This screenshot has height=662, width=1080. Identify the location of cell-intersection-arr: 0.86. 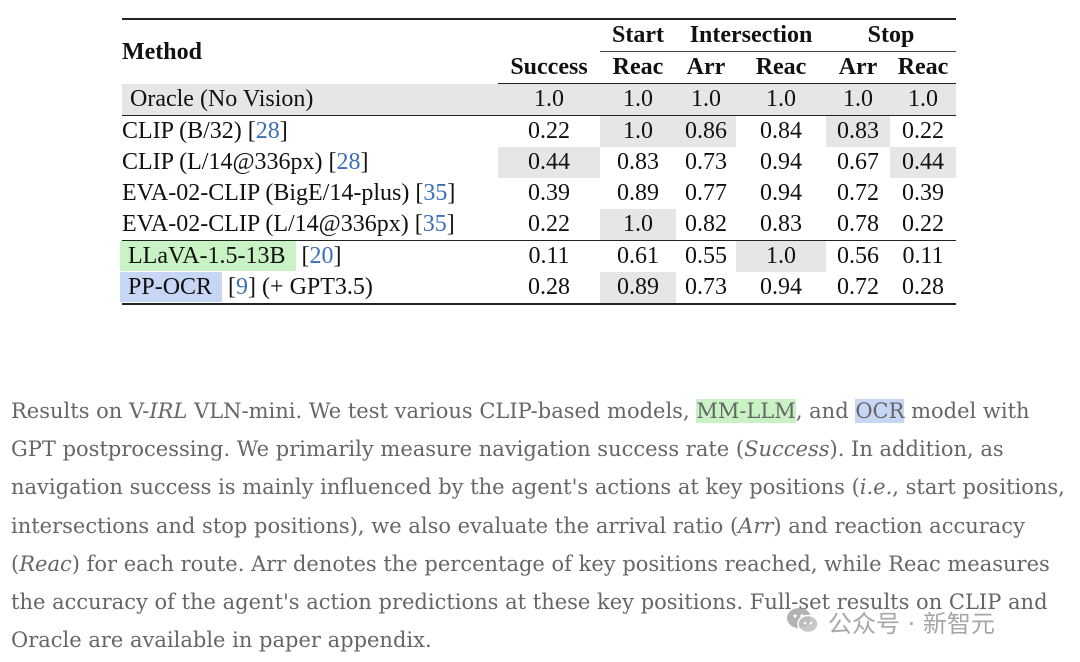
(706, 131).